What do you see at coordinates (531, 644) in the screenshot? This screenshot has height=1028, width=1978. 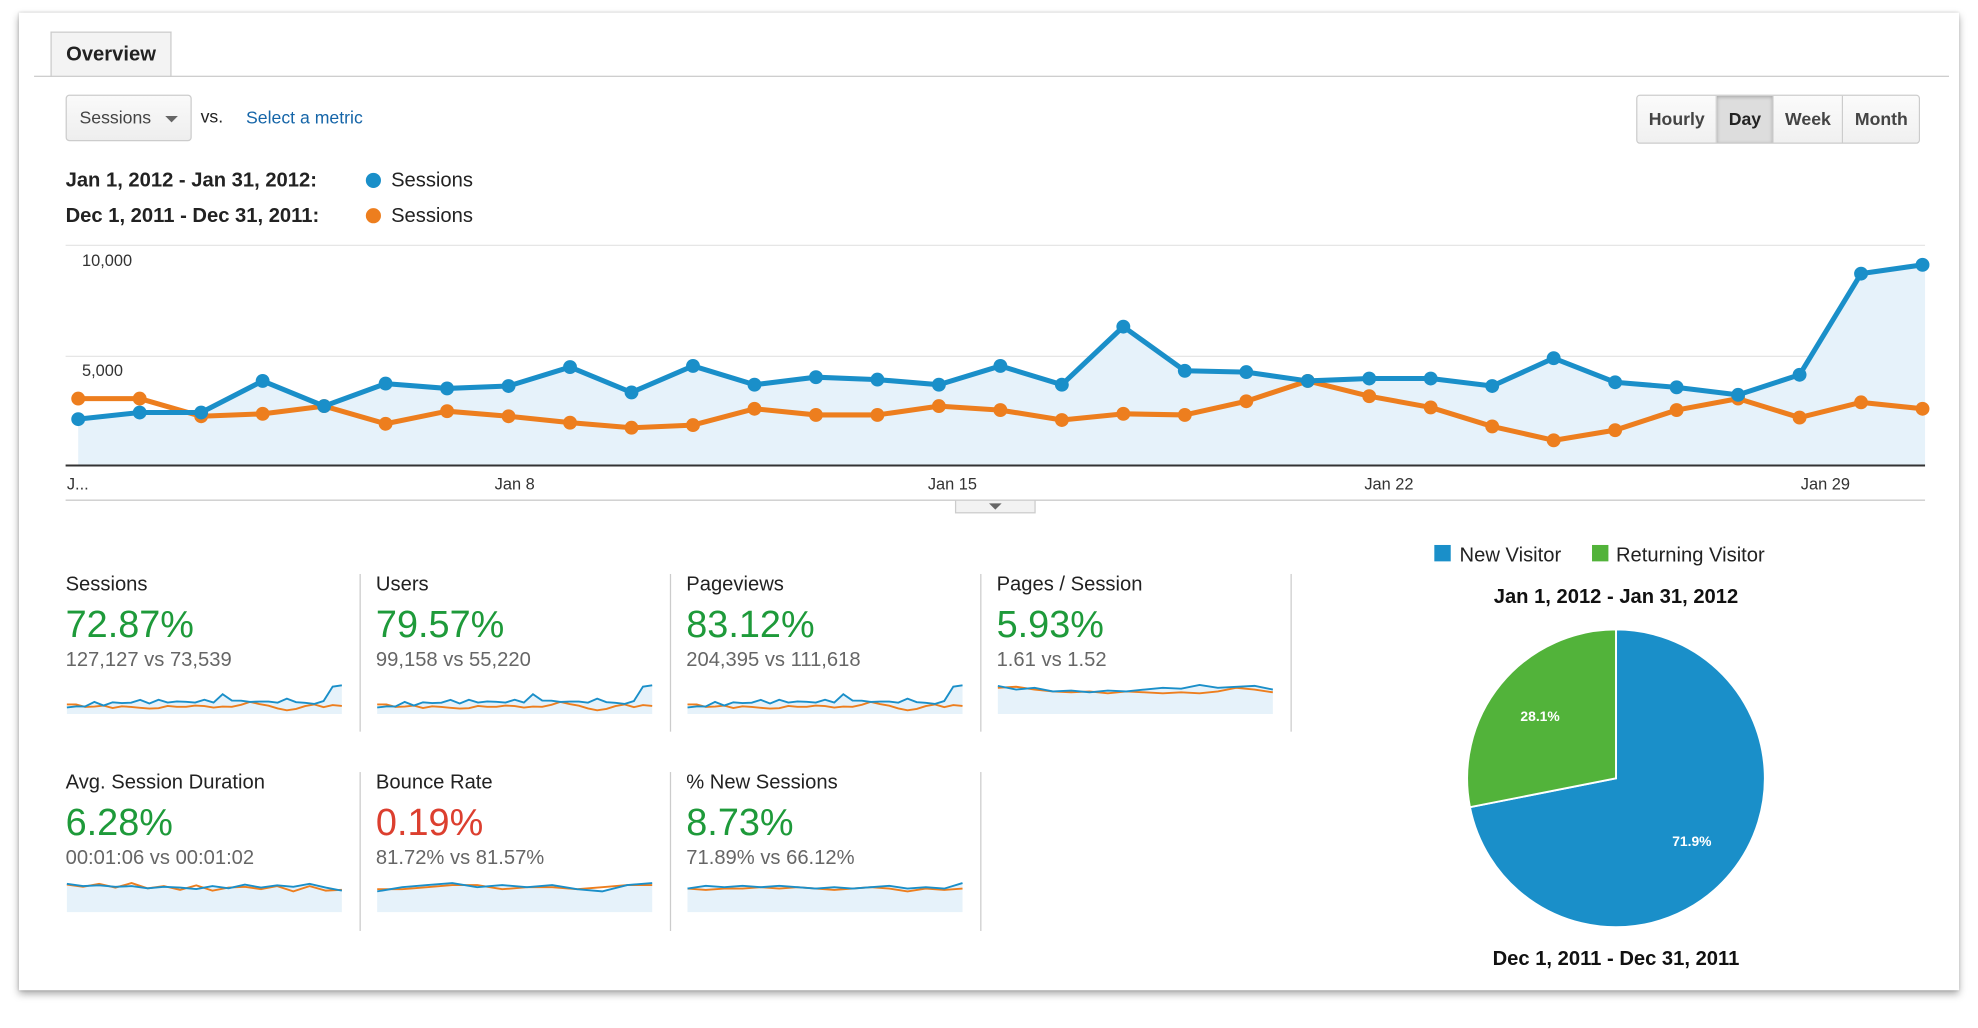 I see `metric-card: Users 79.57% 99,158 vs 55,220` at bounding box center [531, 644].